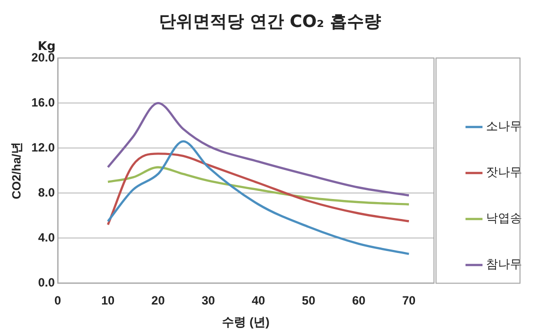 This screenshot has width=540, height=334. Describe the element at coordinates (504, 172) in the screenshot. I see `legend-label: 잣나무` at that location.